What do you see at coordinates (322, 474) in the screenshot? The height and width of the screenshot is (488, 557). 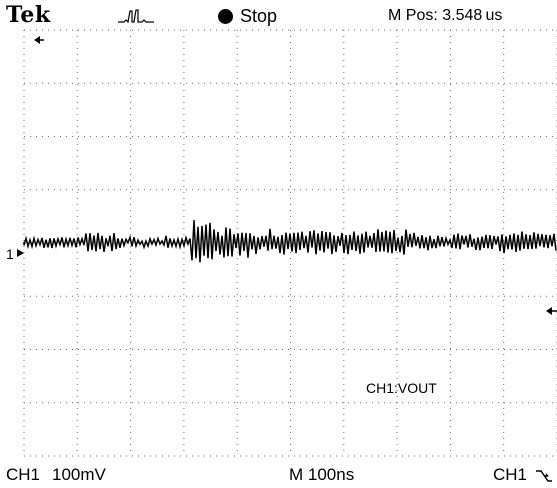 I see `timebase-readout: M 100ns` at bounding box center [322, 474].